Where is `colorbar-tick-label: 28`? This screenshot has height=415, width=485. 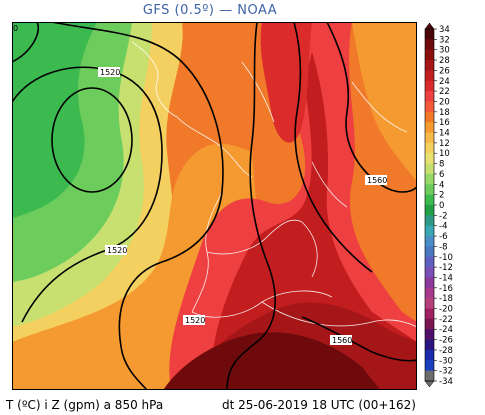 colorbar-tick-label: 28 is located at coordinates (444, 61).